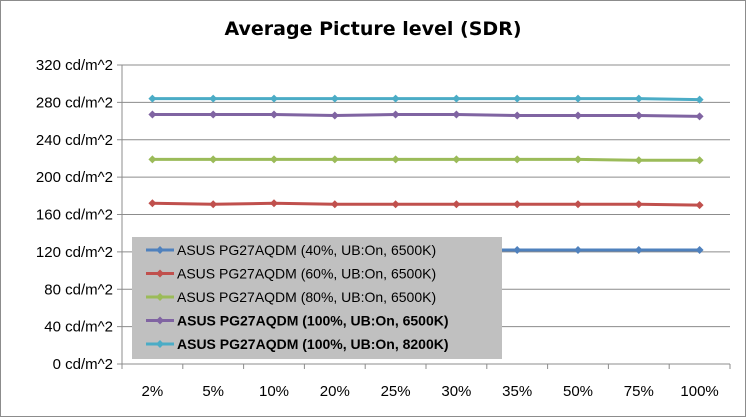 The width and height of the screenshot is (746, 417). I want to click on x-tick-label: 35%, so click(517, 391).